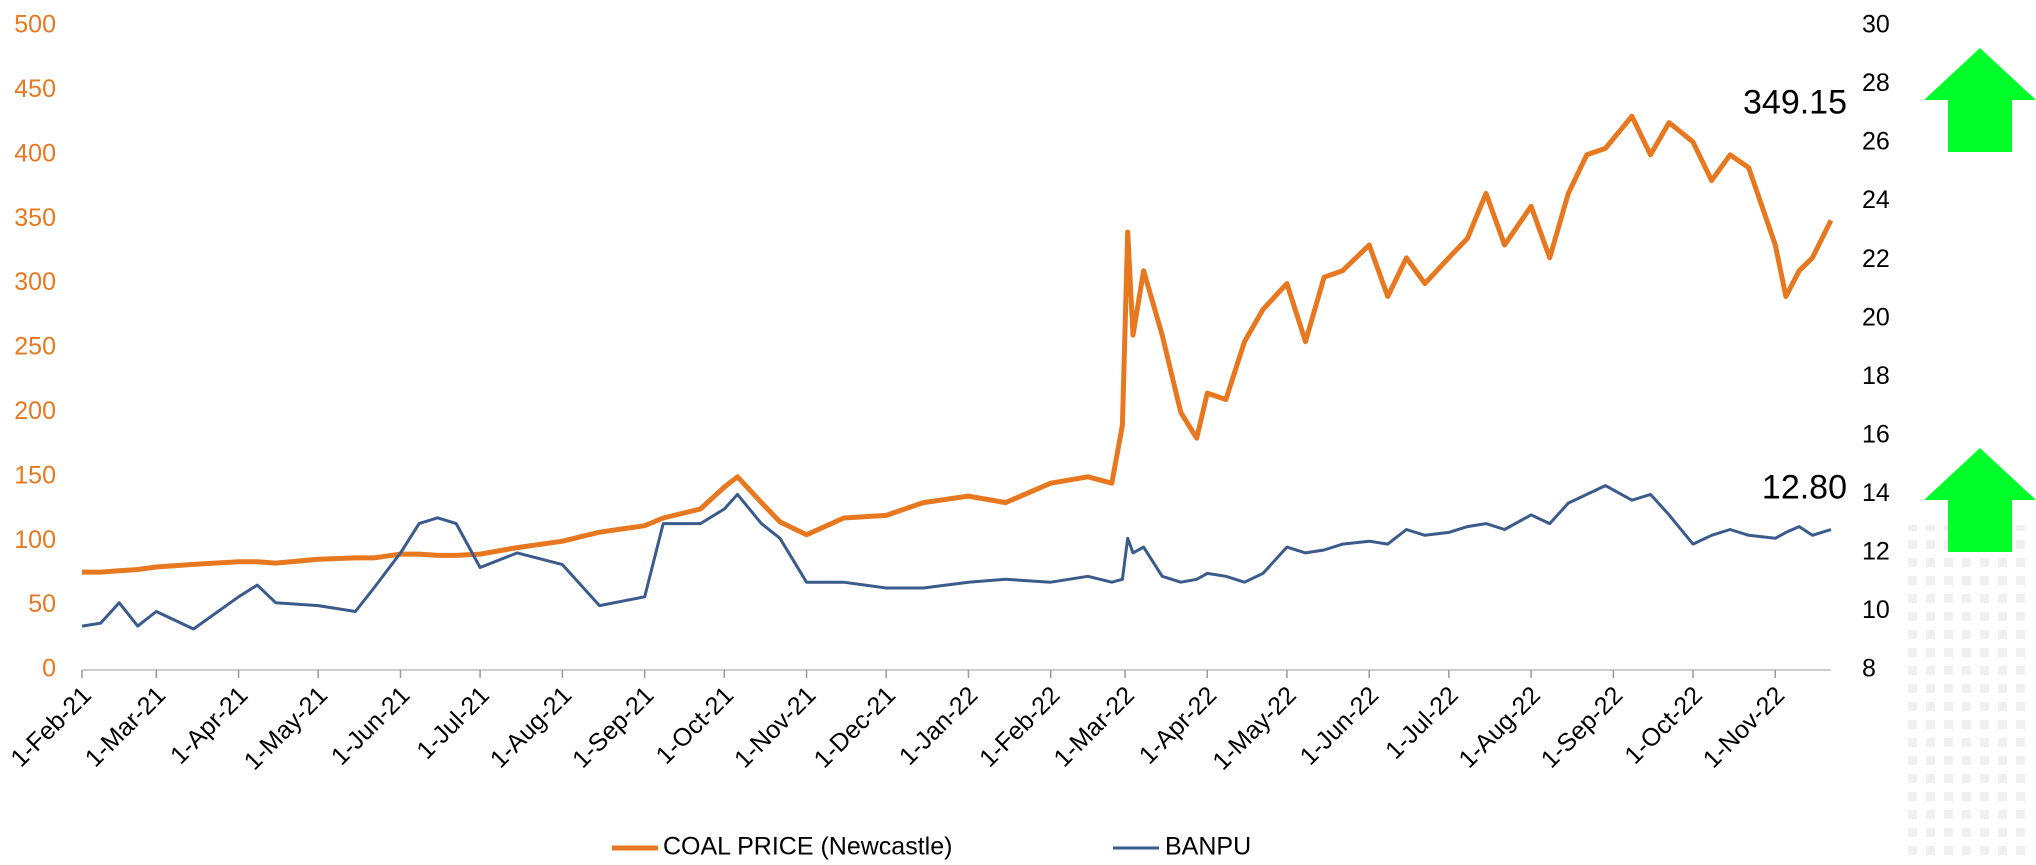 The width and height of the screenshot is (2036, 865). I want to click on x-tick-label: 1-Jul-21, so click(453, 723).